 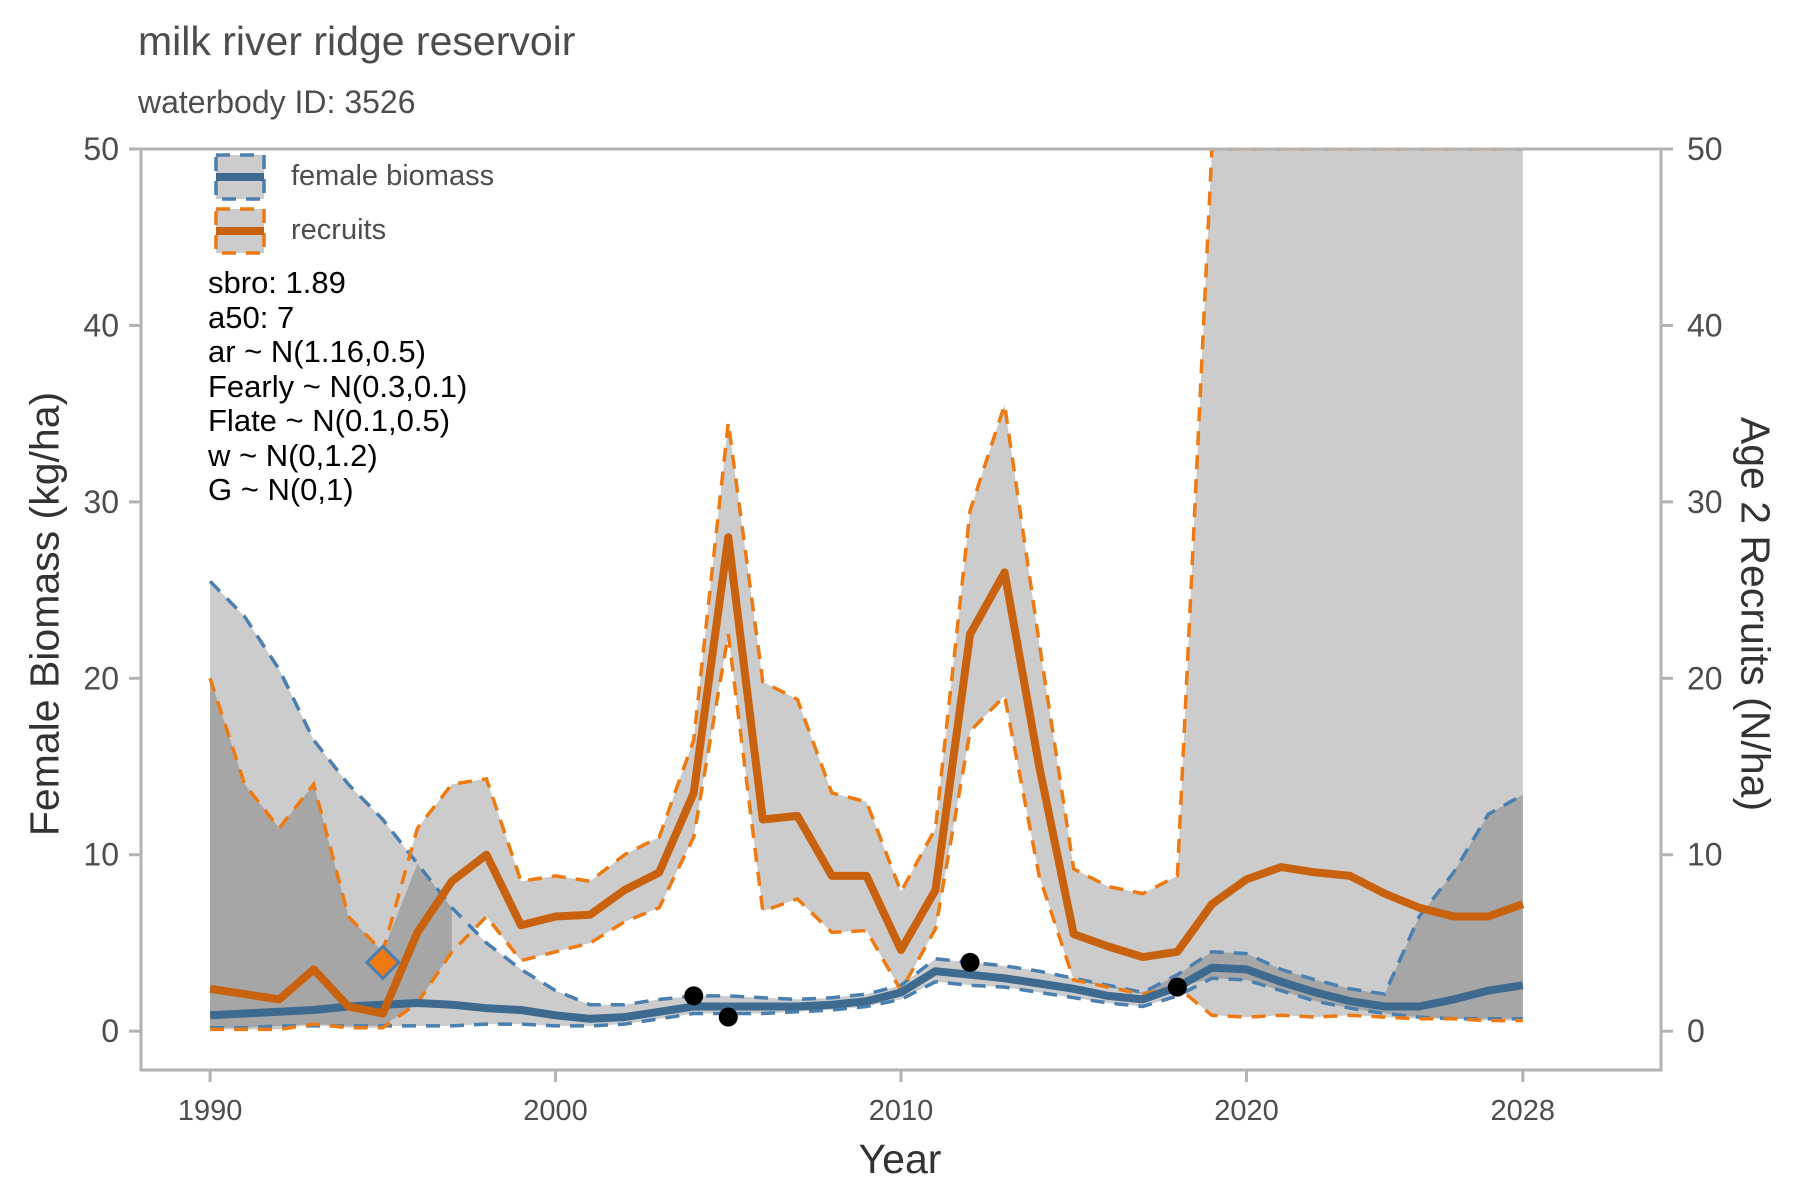 I want to click on legend-label-recruits: recruits, so click(x=339, y=230).